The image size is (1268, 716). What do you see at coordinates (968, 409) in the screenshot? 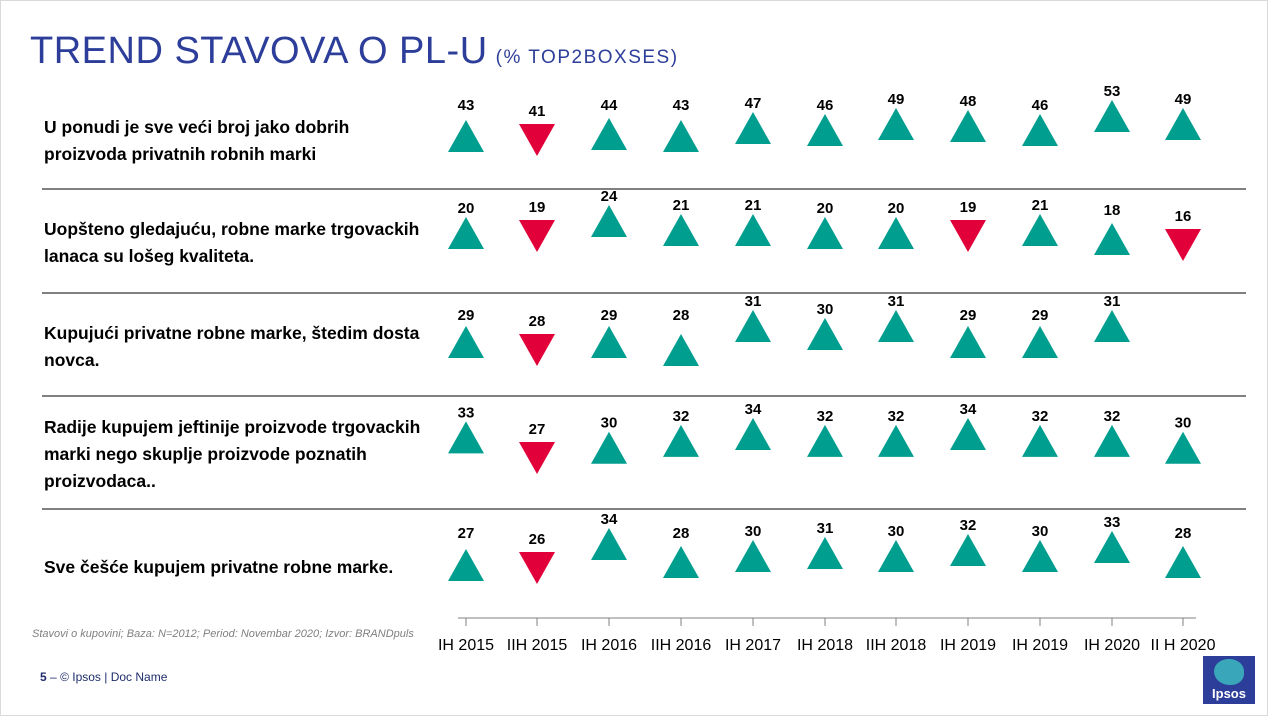
I see `value-label: 34` at bounding box center [968, 409].